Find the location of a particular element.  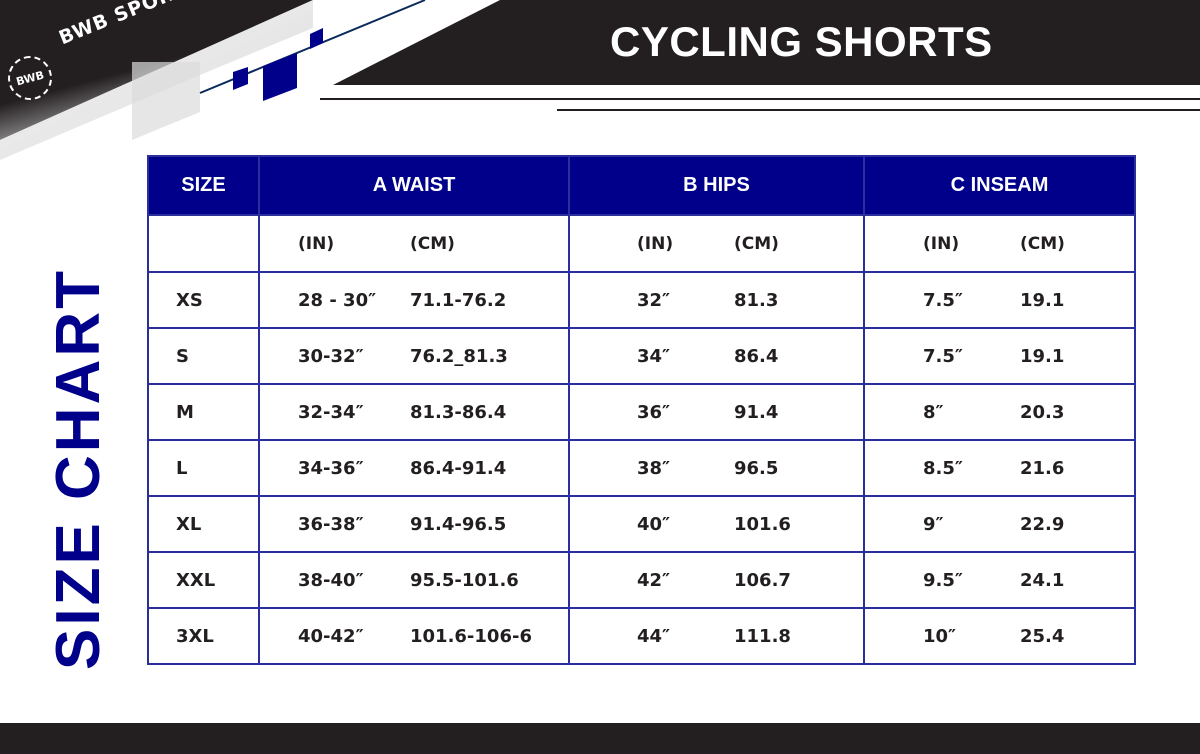

table-row: XS 28 - 30″ 71.1-76.2 32″ 81.3 7.5″ 19.1 is located at coordinates (641, 300).